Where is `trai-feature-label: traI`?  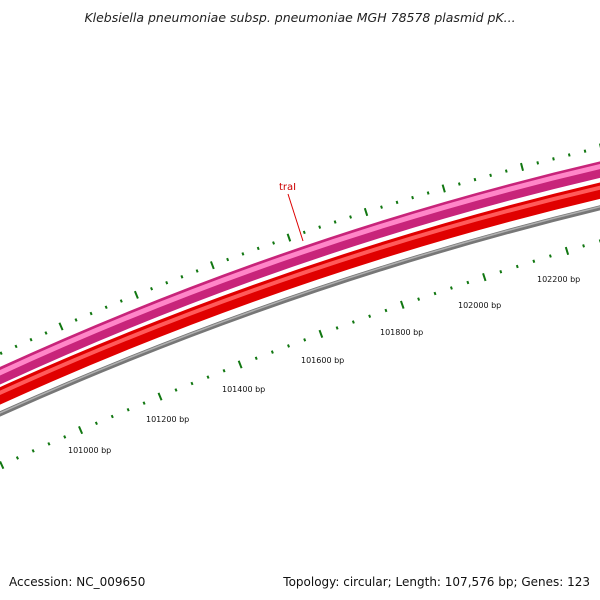
trai-feature-label: traI is located at coordinates (287, 187).